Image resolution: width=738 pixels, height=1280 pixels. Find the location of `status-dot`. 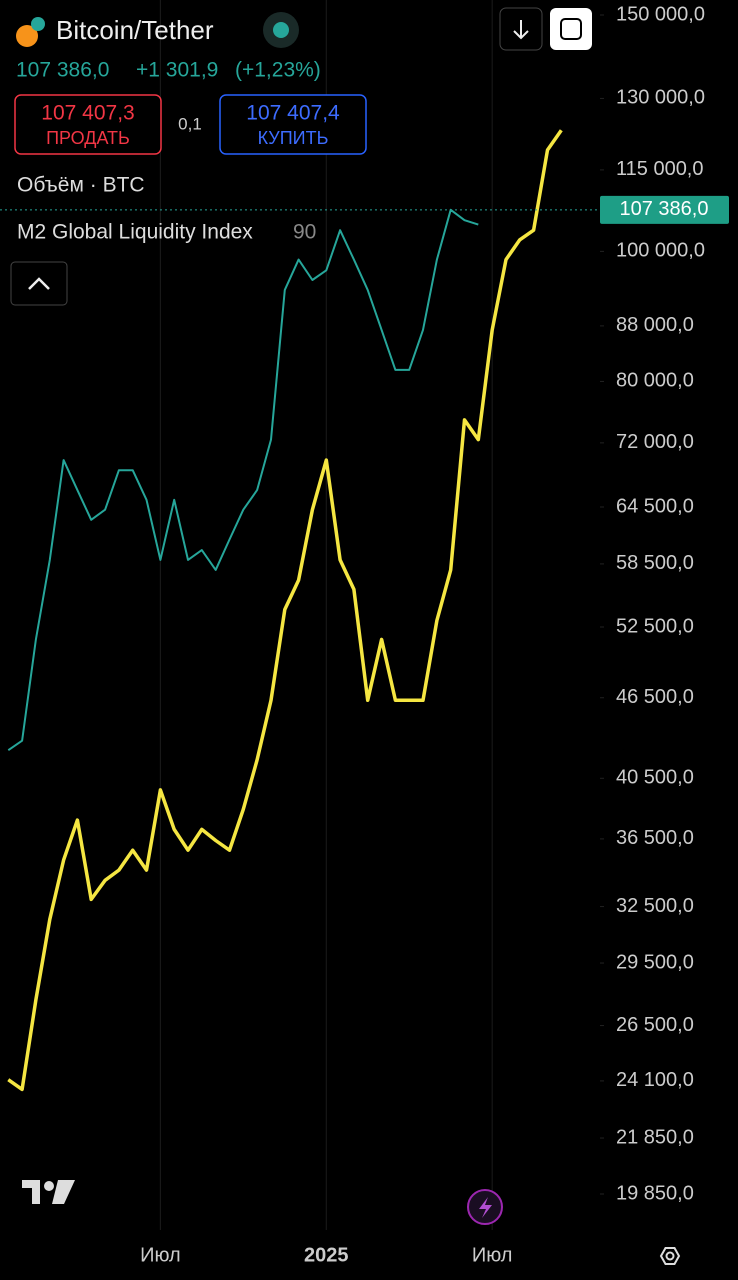

status-dot is located at coordinates (281, 30).